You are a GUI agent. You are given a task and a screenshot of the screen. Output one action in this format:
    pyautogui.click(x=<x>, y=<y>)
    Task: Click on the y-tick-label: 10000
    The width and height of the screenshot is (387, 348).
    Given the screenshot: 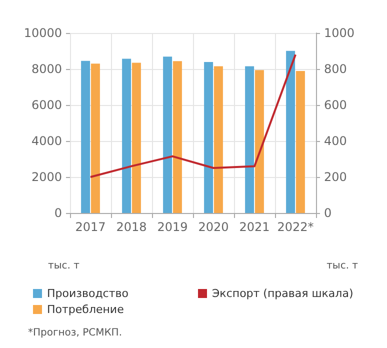 What is the action you would take?
    pyautogui.click(x=43, y=33)
    